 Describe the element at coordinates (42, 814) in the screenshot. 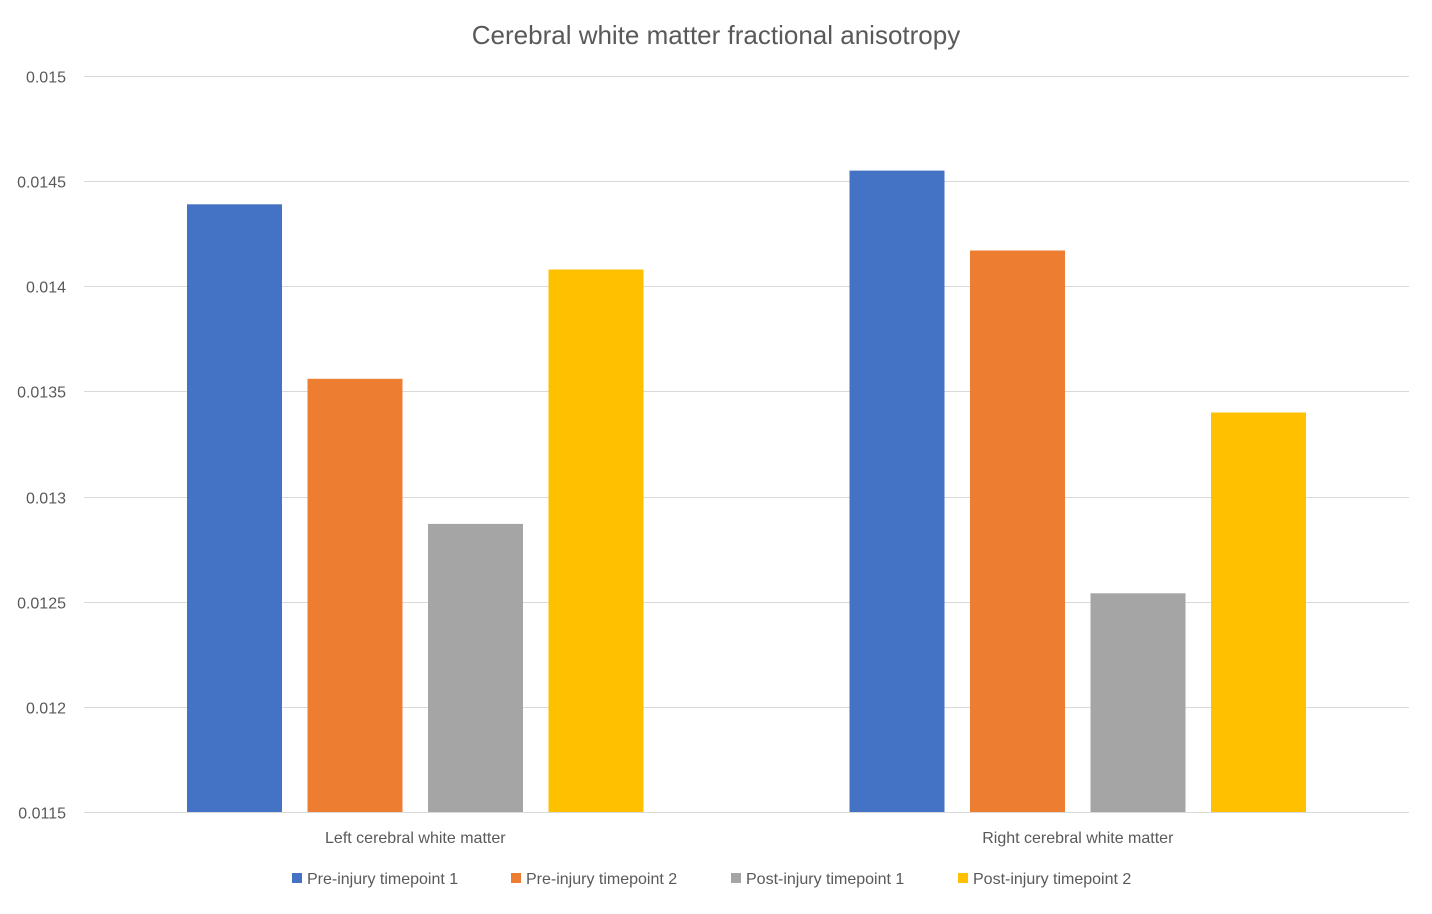

I see `y-tick-label: 0.0115` at that location.